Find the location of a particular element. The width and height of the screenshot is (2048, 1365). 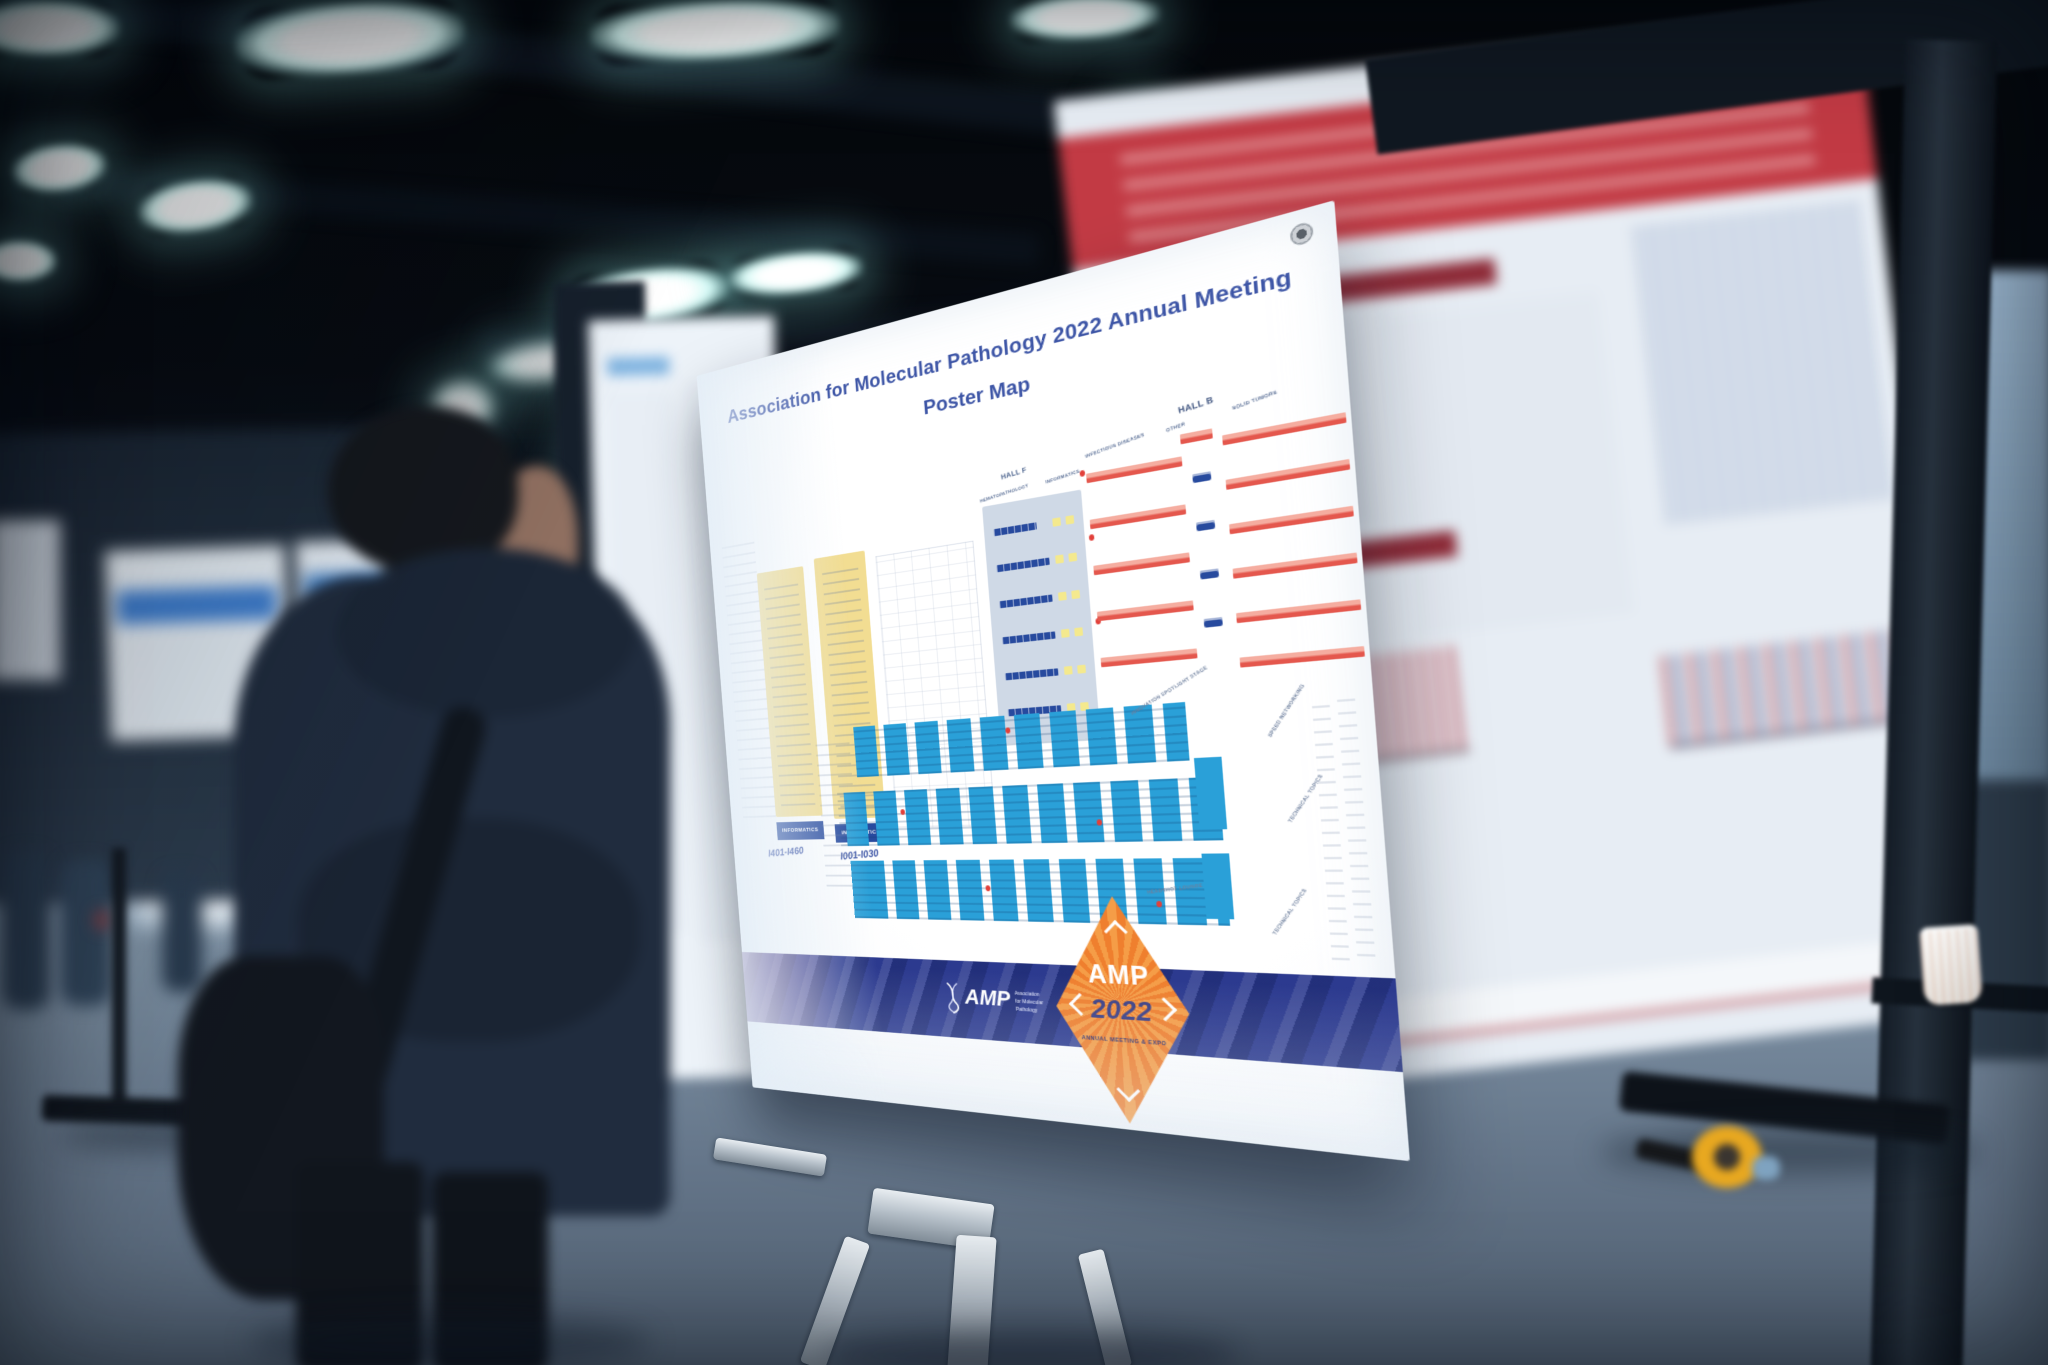

tape-roll-part is located at coordinates (1766, 1168).